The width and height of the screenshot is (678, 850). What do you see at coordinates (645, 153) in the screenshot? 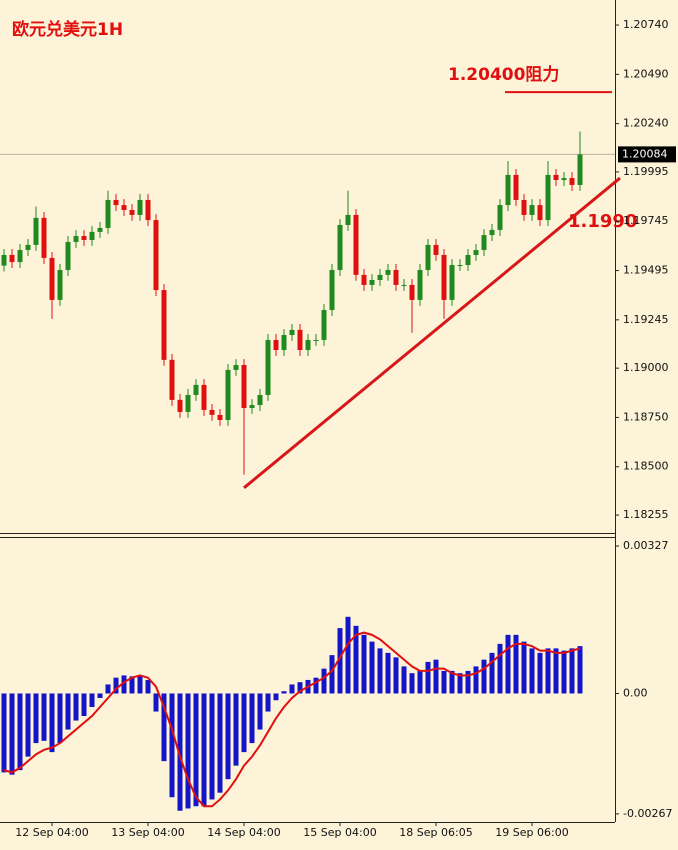
I see `current-price-label: 1.20084` at bounding box center [645, 153].